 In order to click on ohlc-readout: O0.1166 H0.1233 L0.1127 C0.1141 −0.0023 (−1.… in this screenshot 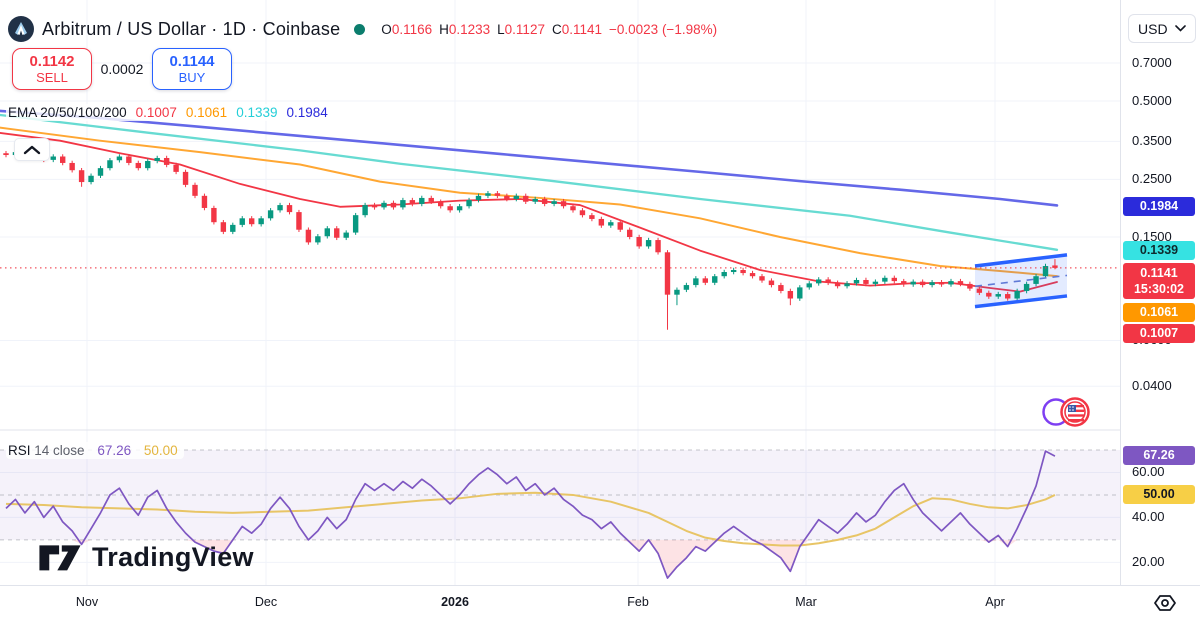, I will do `click(552, 29)`.